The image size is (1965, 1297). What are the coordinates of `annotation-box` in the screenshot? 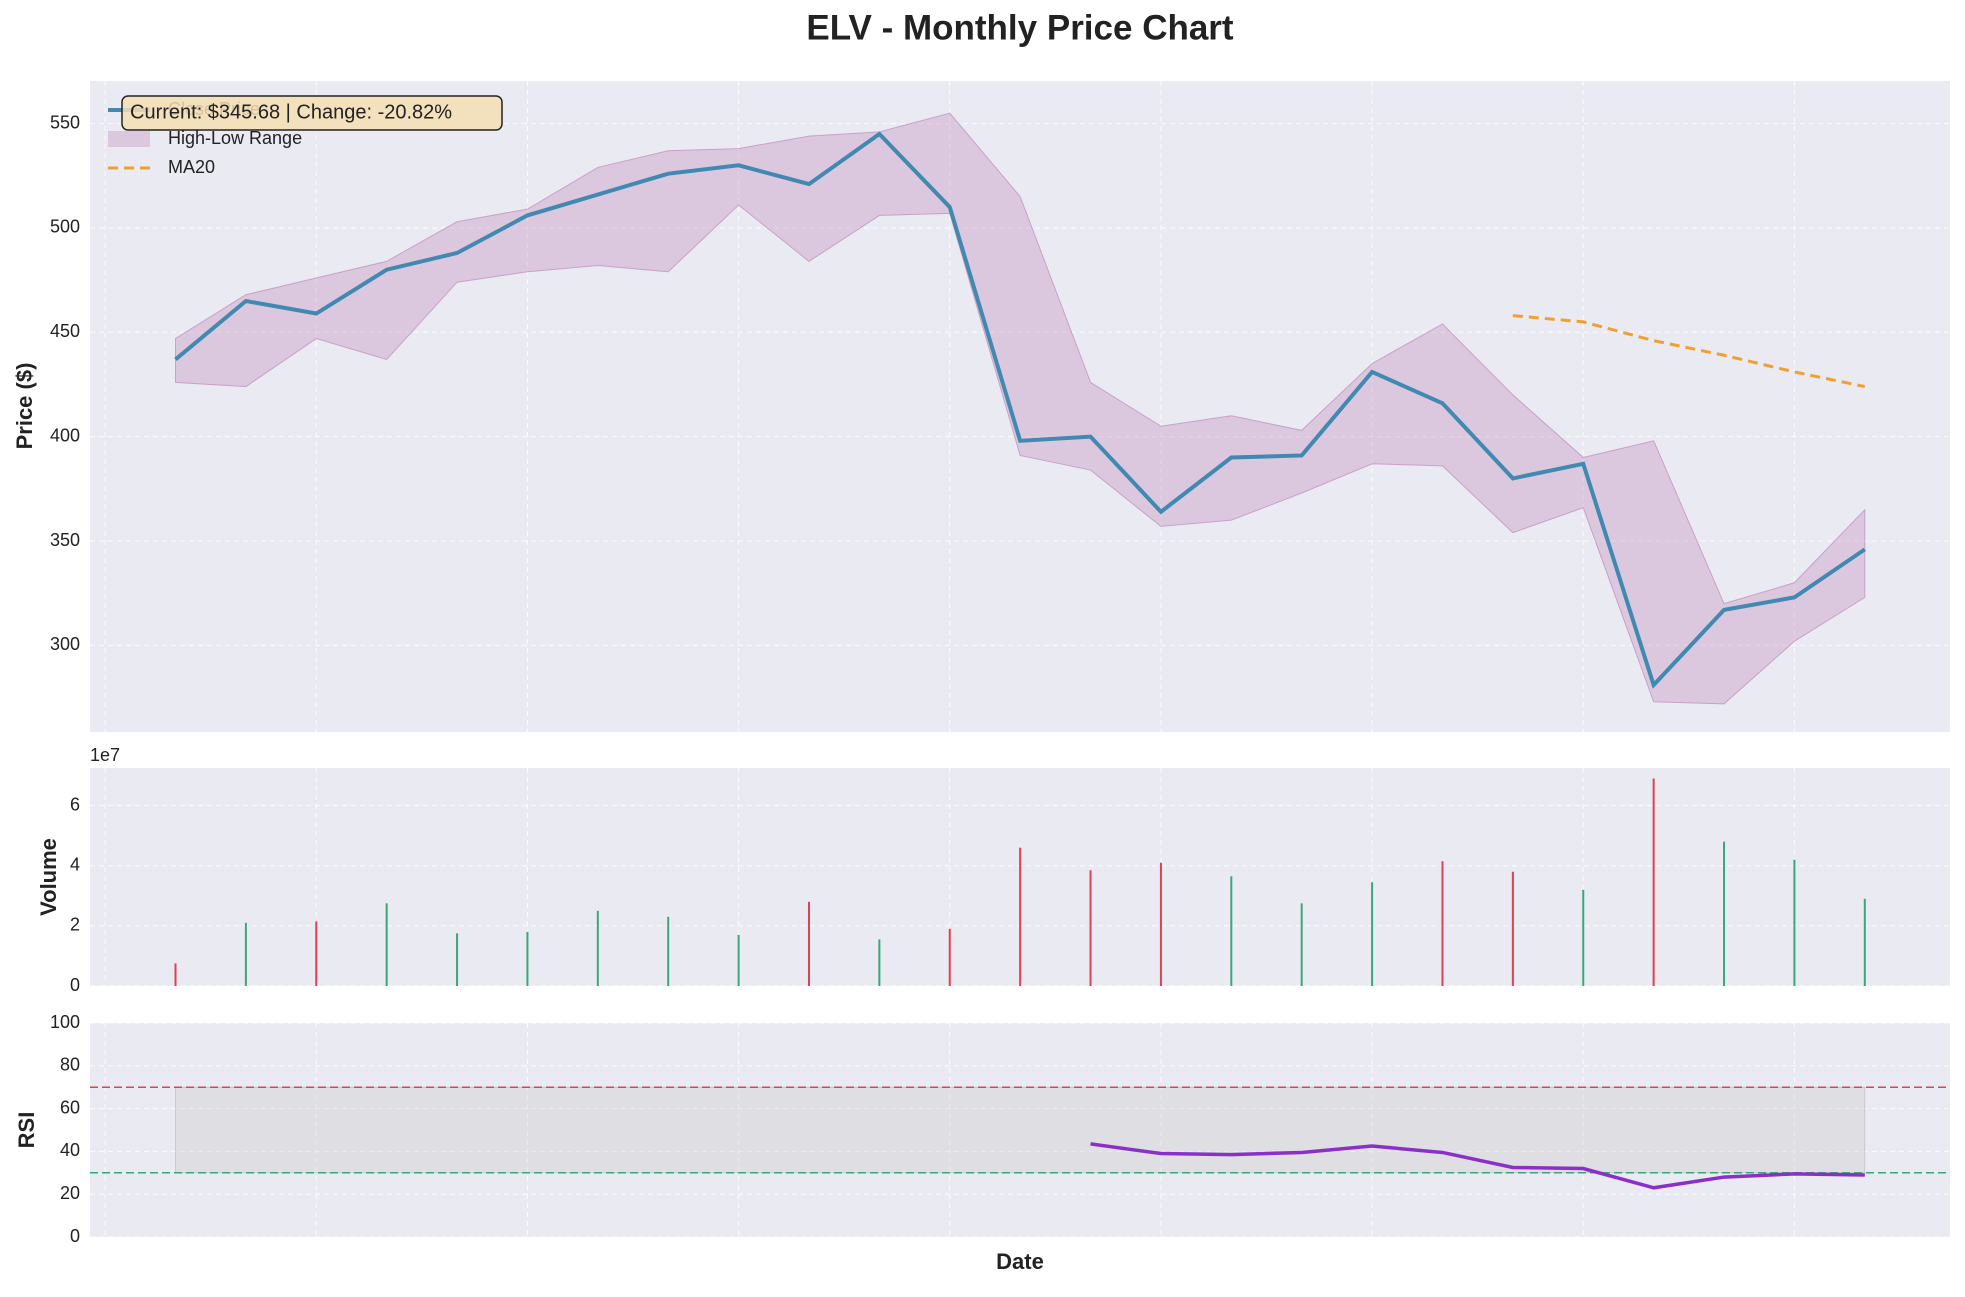 It's located at (312, 113).